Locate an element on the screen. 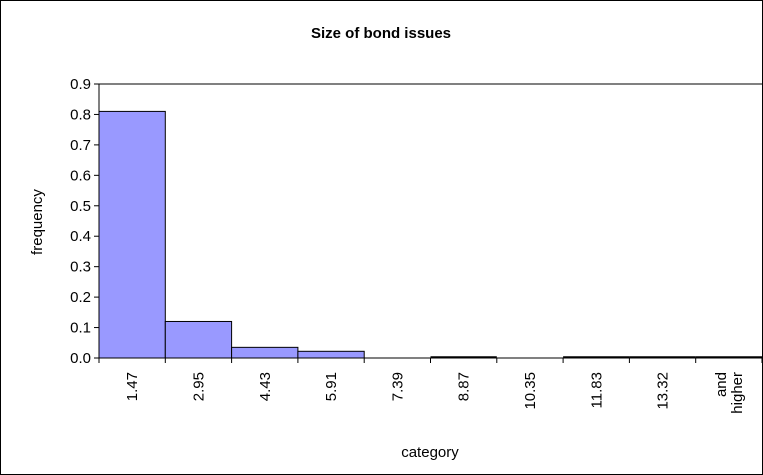 The image size is (763, 475). chart-title: Size of bond issues is located at coordinates (381, 33).